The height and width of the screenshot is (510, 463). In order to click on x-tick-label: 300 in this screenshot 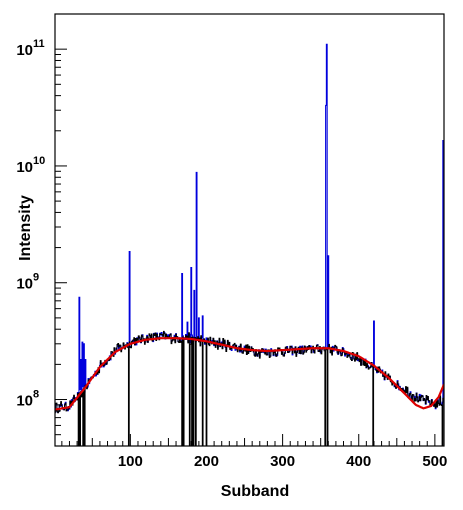, I will do `click(282, 461)`.